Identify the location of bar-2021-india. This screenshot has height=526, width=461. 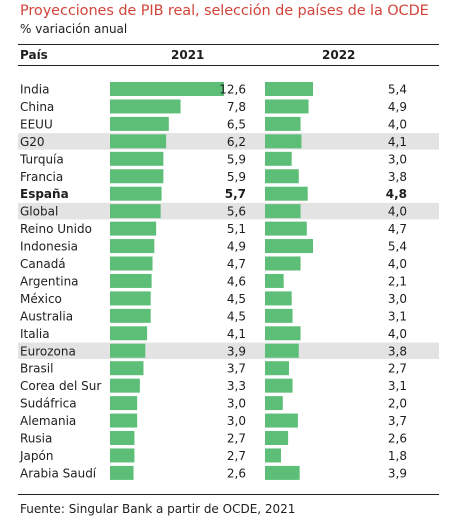
(167, 89).